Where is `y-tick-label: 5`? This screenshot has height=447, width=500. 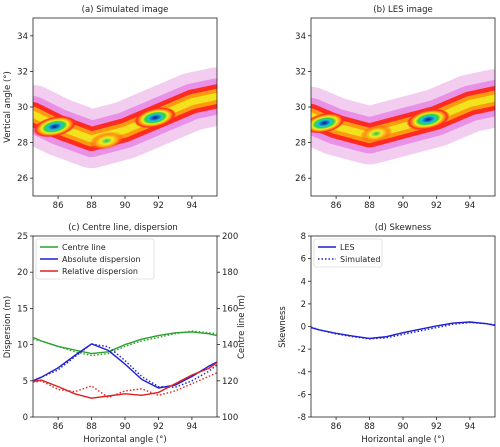
y-tick-label: 5 is located at coordinates (25, 382).